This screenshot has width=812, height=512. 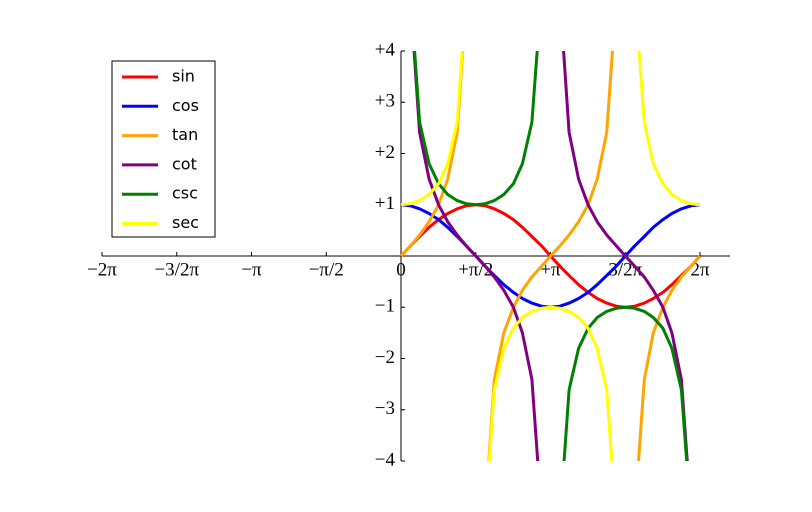 I want to click on y-tick-label: −2, so click(x=385, y=357).